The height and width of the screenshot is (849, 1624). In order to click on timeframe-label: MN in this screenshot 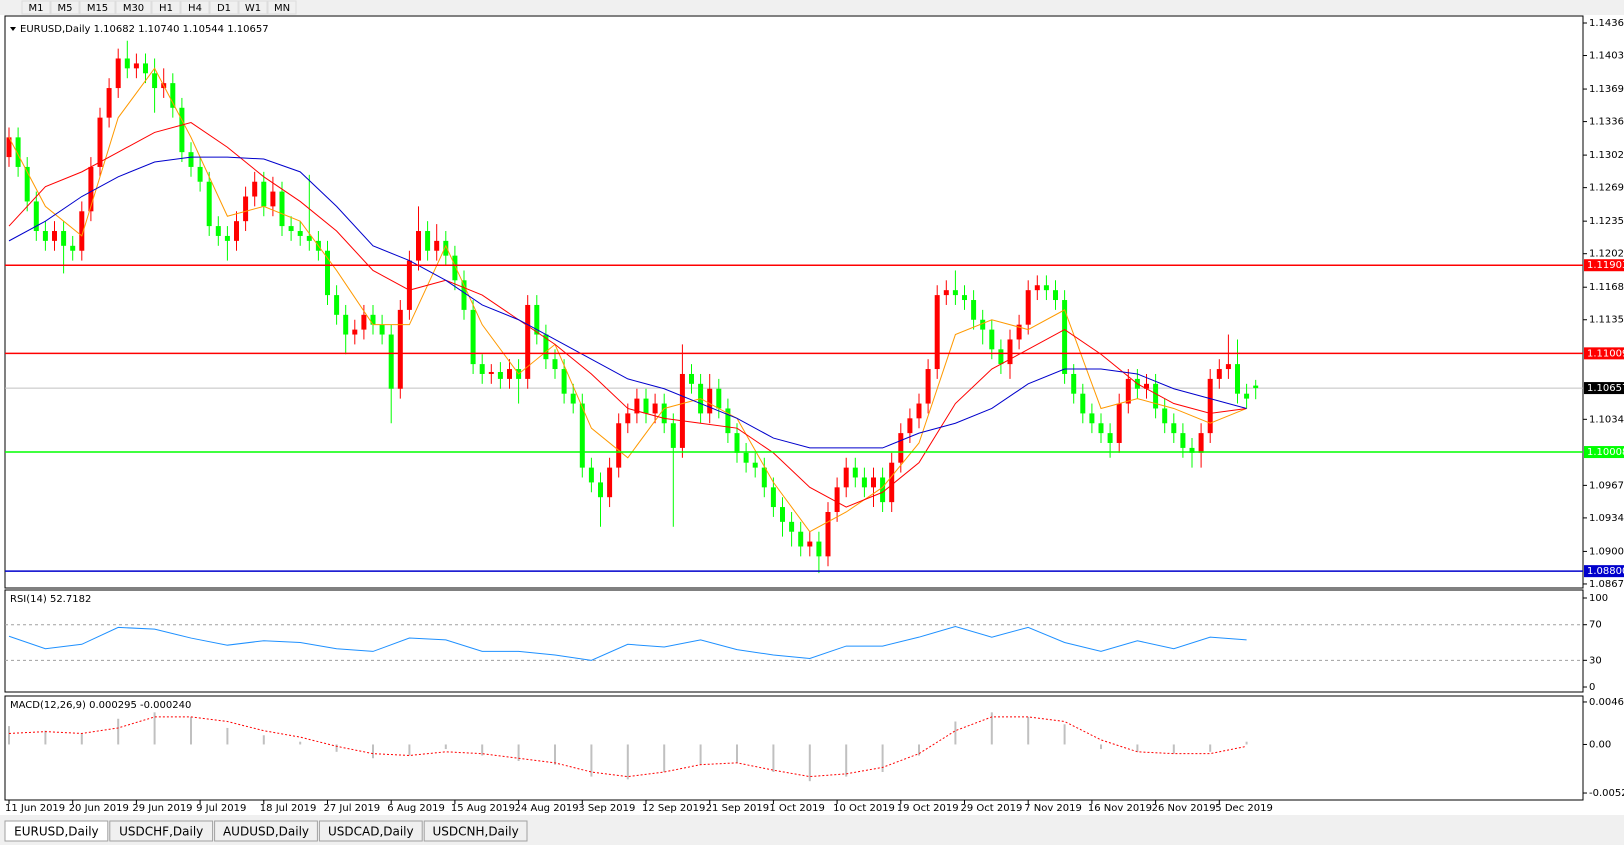, I will do `click(282, 8)`.